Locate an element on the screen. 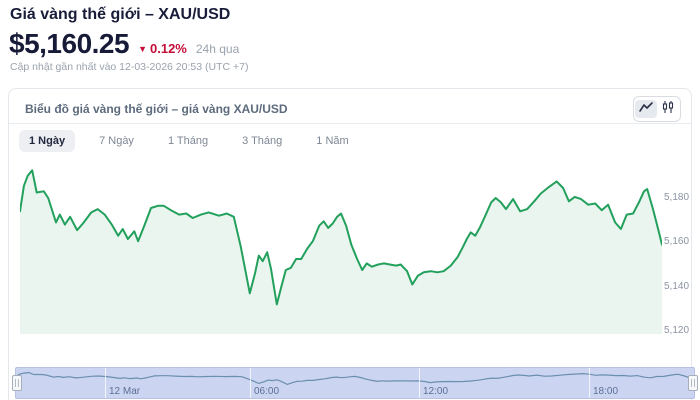  tab-3-months: 3 Tháng is located at coordinates (262, 141).